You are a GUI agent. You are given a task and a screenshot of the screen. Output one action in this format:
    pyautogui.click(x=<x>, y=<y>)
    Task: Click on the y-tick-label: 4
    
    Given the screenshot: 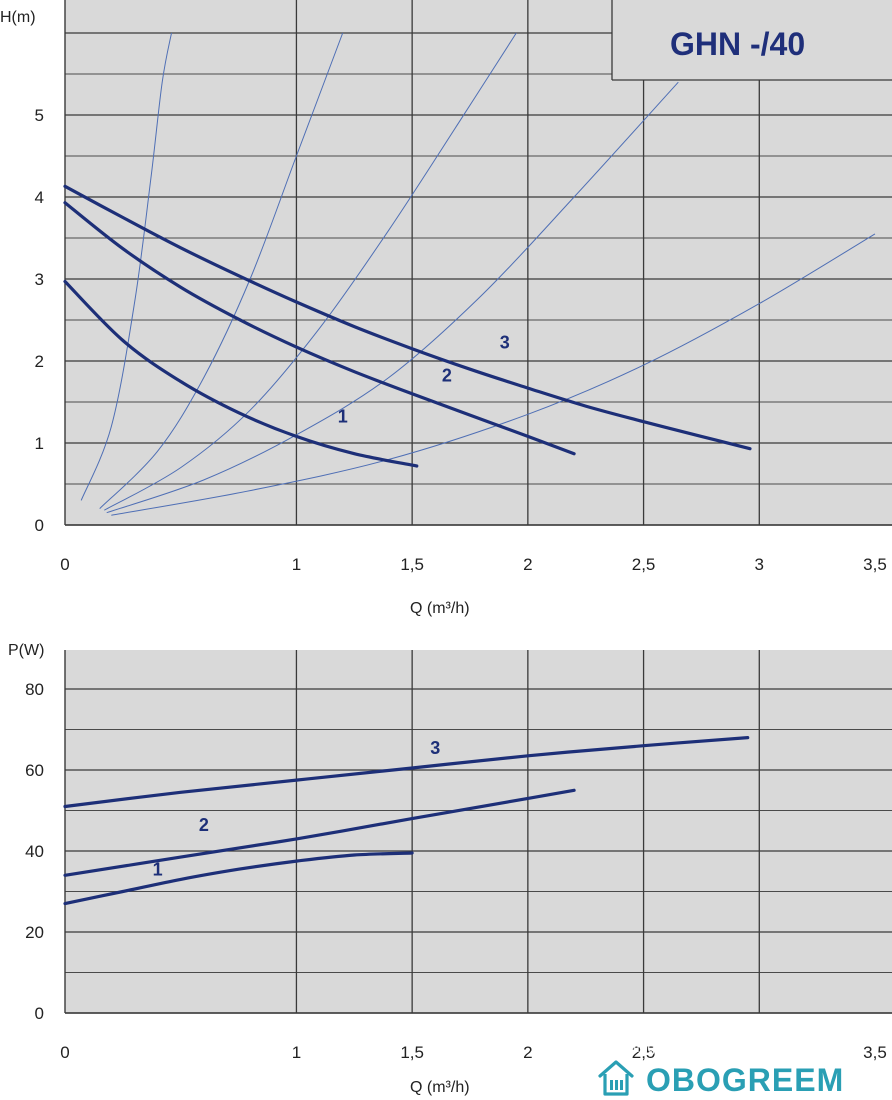 What is the action you would take?
    pyautogui.click(x=39, y=197)
    